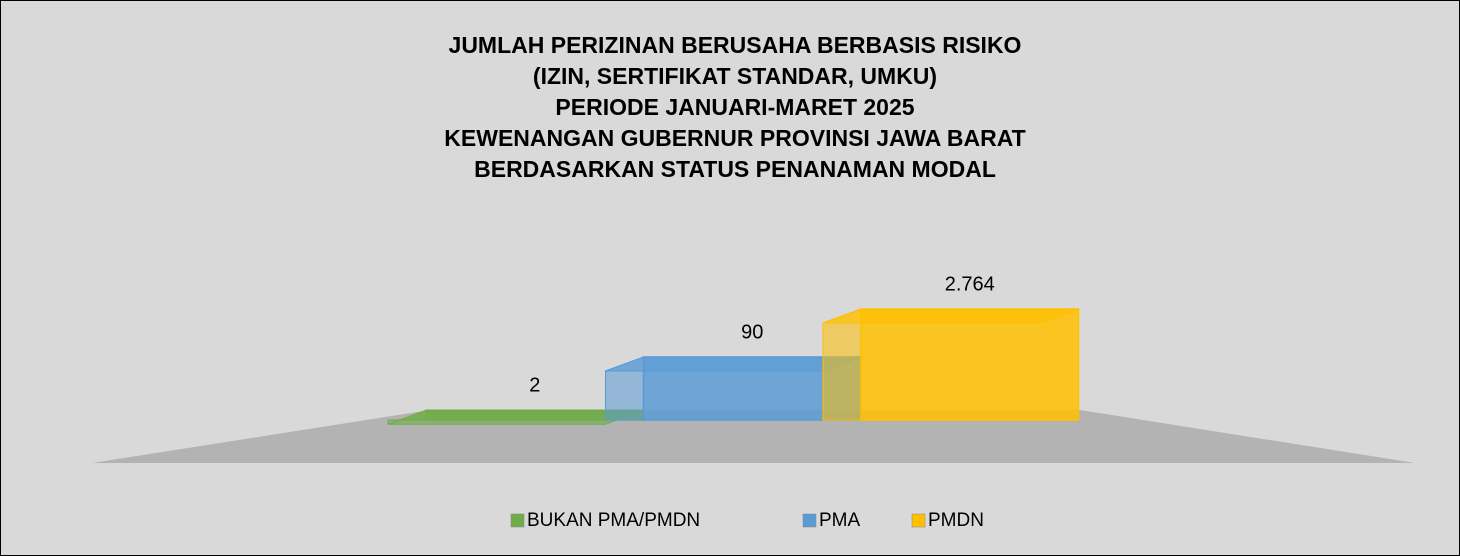  Describe the element at coordinates (735, 76) in the screenshot. I see `title-line: (IZIN, SERTIFIKAT STANDAR, UMKU)` at that location.